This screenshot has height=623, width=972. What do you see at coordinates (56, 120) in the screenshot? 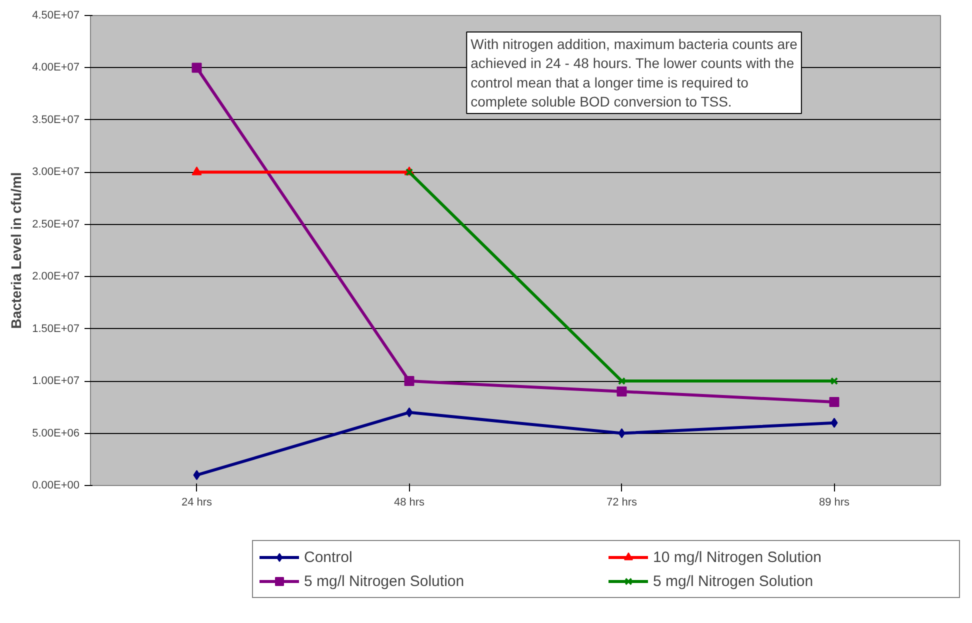
I see `y-tick-label: 3.50E+07` at bounding box center [56, 120].